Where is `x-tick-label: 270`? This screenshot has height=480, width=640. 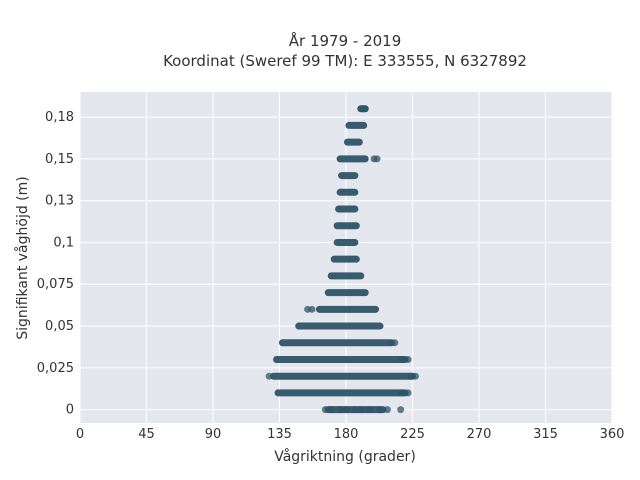 x-tick-label: 270 is located at coordinates (479, 434).